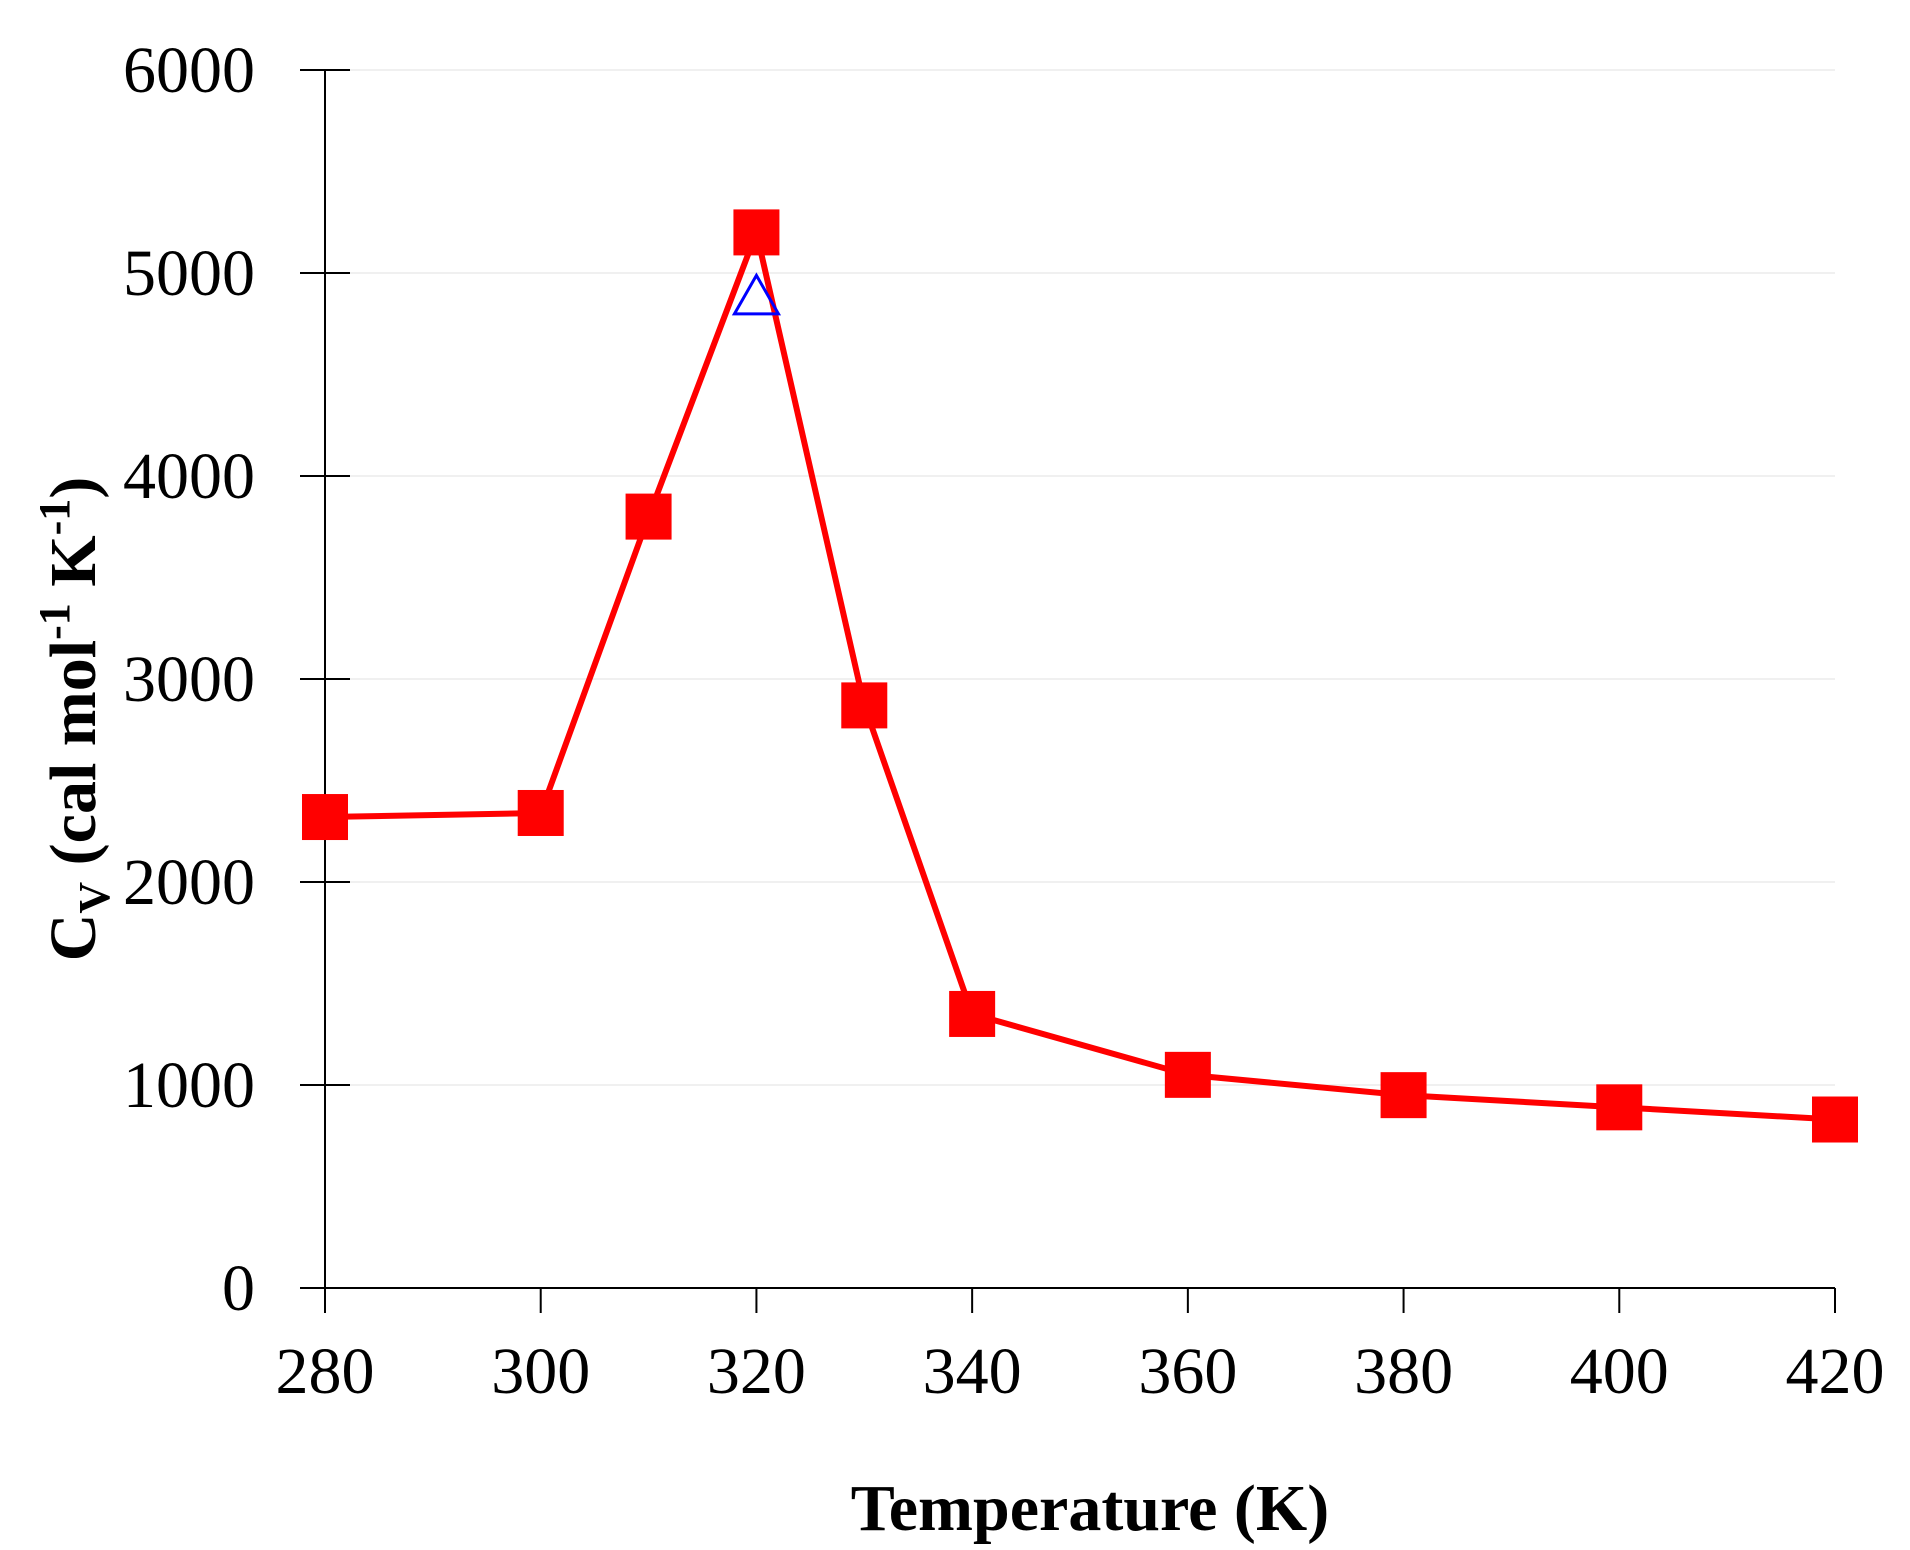  I want to click on y-axis-title-superscript2: -1, so click(54, 517).